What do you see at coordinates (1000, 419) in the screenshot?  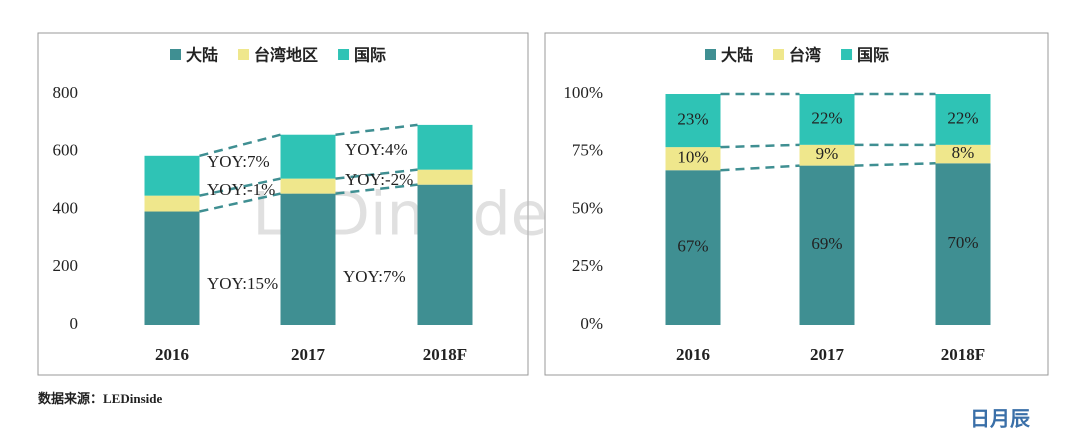 I see `logo: 日月辰` at bounding box center [1000, 419].